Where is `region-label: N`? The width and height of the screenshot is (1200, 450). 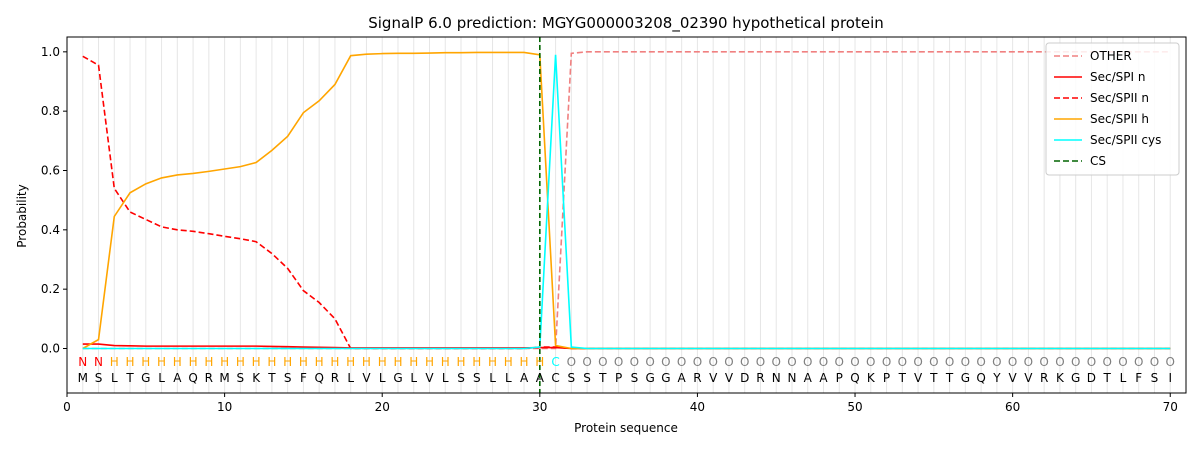
region-label: N is located at coordinates (82, 362).